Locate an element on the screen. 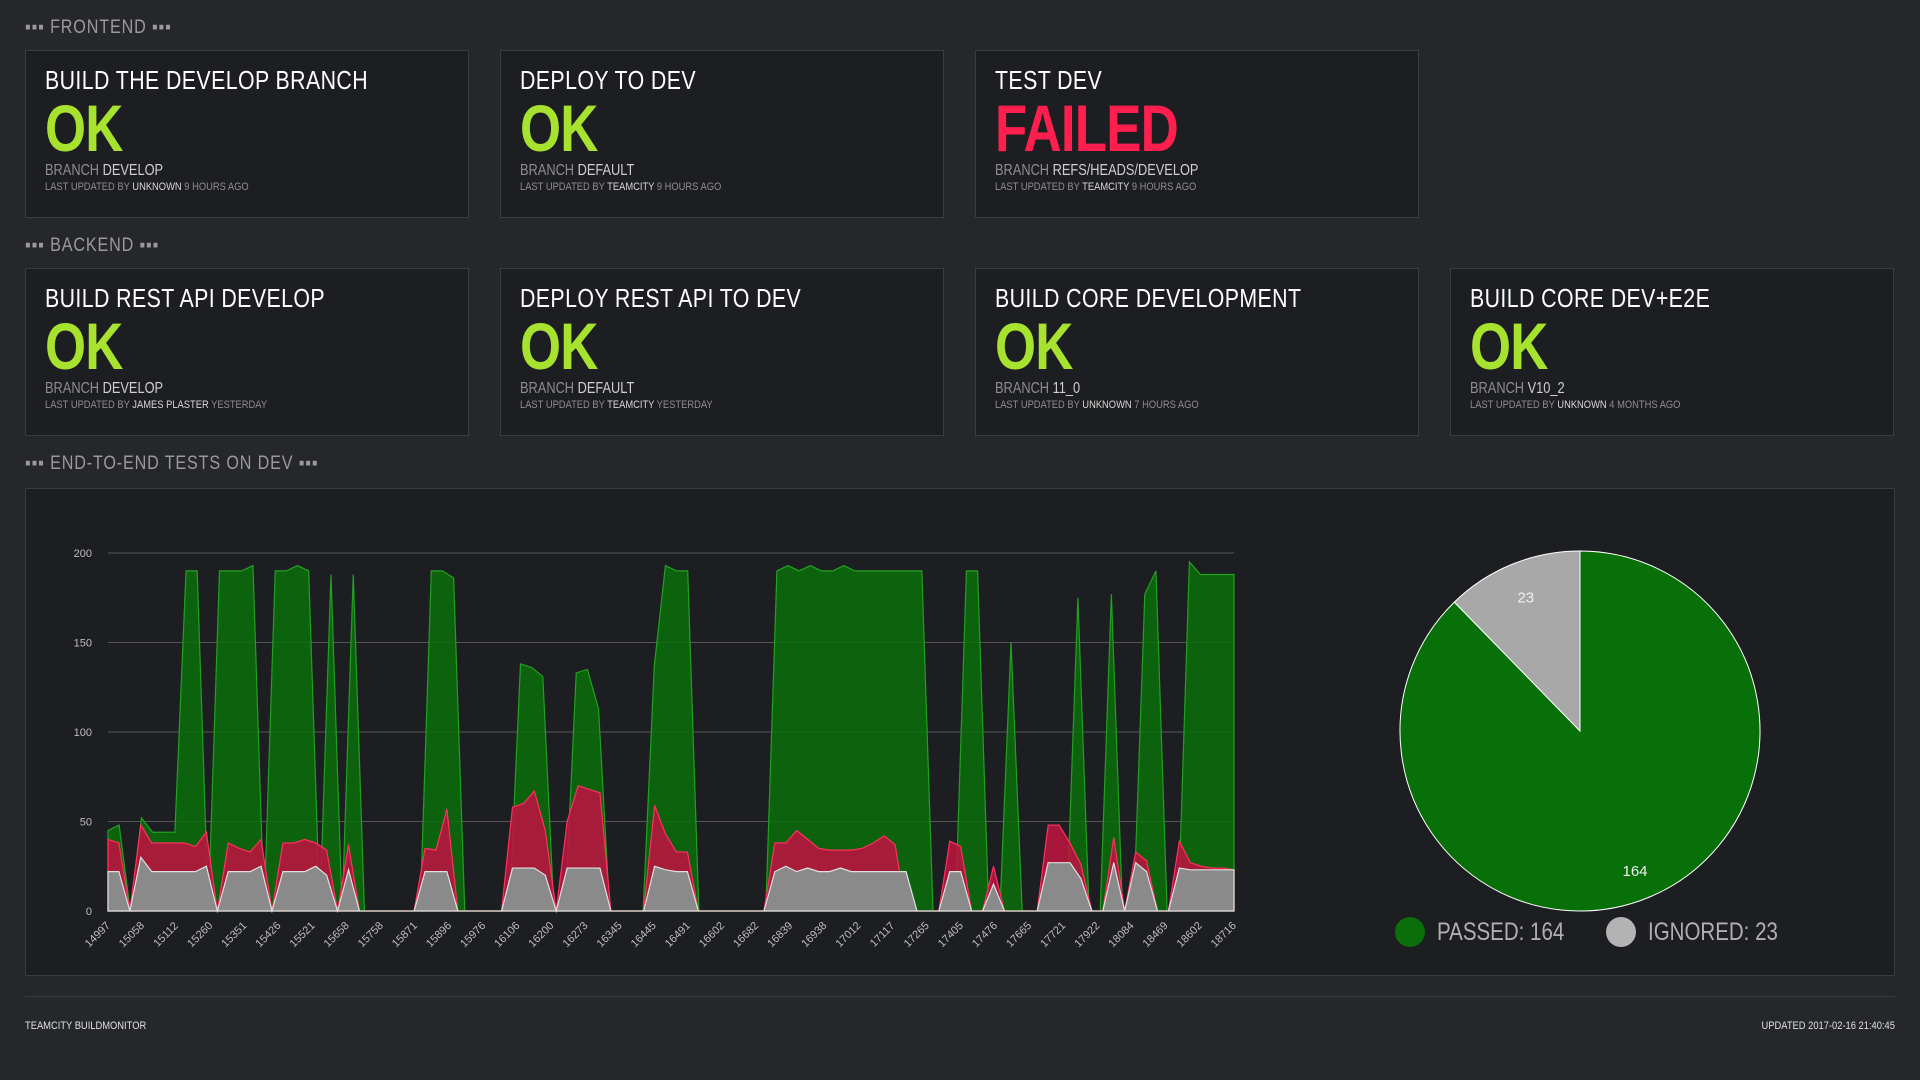 This screenshot has height=1080, width=1920. build-status: FAILED is located at coordinates (1087, 128).